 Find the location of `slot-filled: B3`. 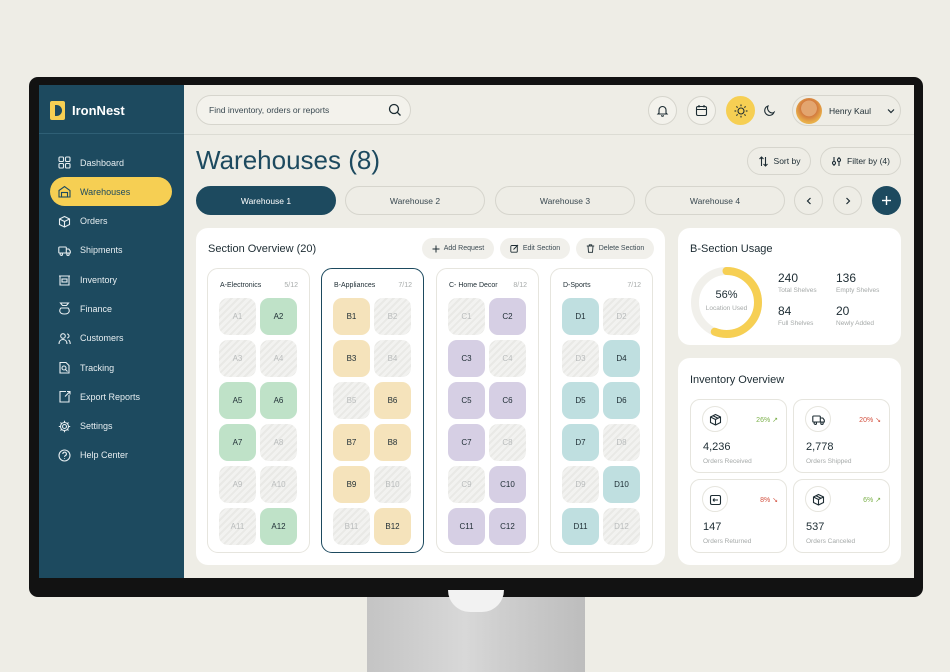

slot-filled: B3 is located at coordinates (351, 358).